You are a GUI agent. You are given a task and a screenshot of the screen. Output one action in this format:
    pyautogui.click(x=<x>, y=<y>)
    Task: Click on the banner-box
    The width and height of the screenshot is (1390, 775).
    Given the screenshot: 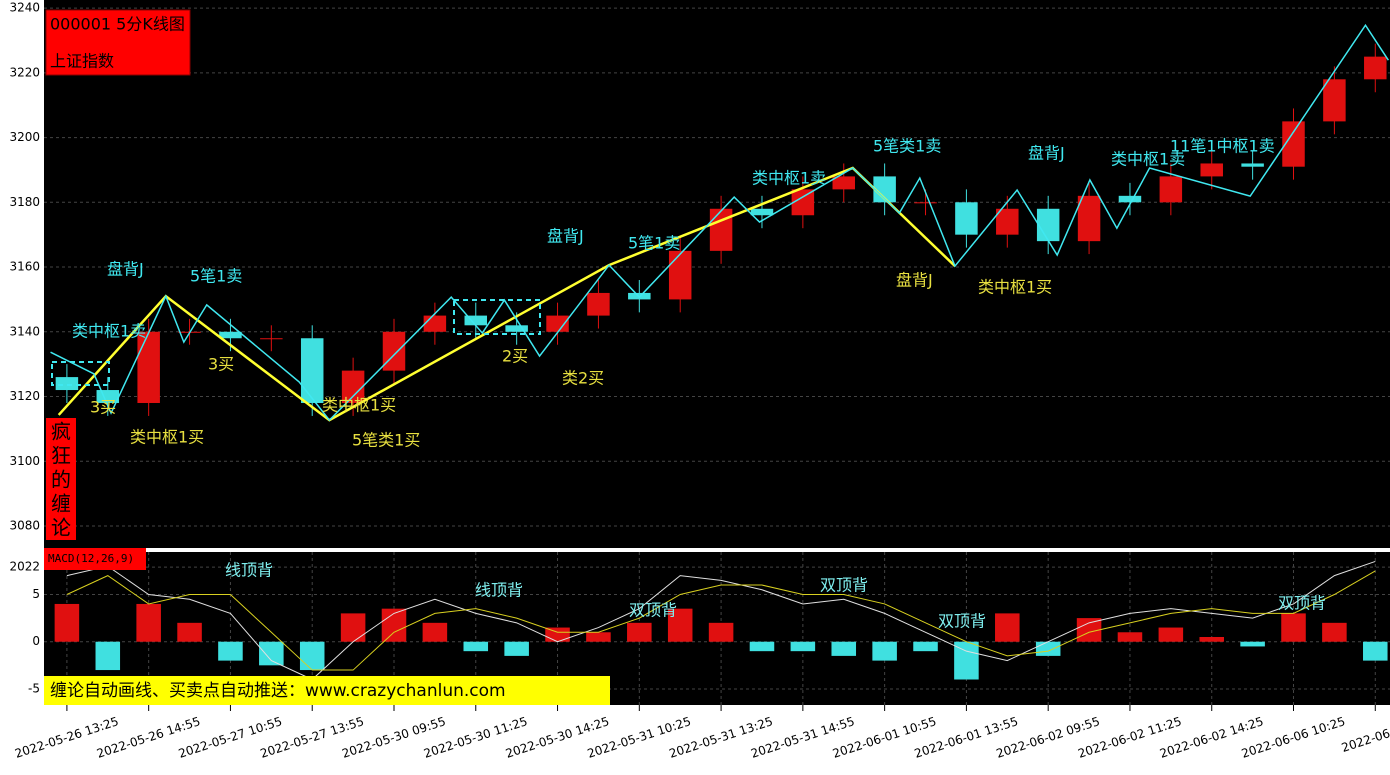 What is the action you would take?
    pyautogui.click(x=327, y=690)
    